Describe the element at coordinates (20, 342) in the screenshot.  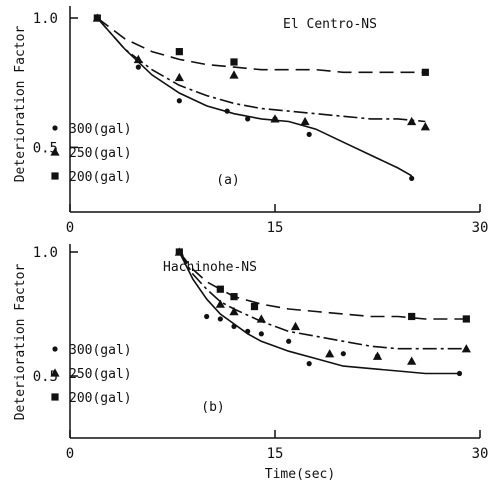
I see `panel-b-y-axis-label: Deterioration Factor` at that location.